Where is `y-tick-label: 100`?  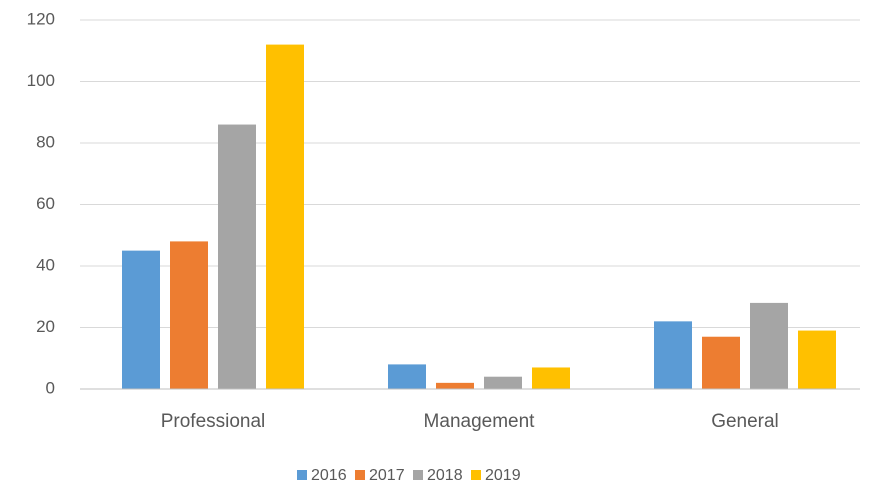
y-tick-label: 100 is located at coordinates (41, 80).